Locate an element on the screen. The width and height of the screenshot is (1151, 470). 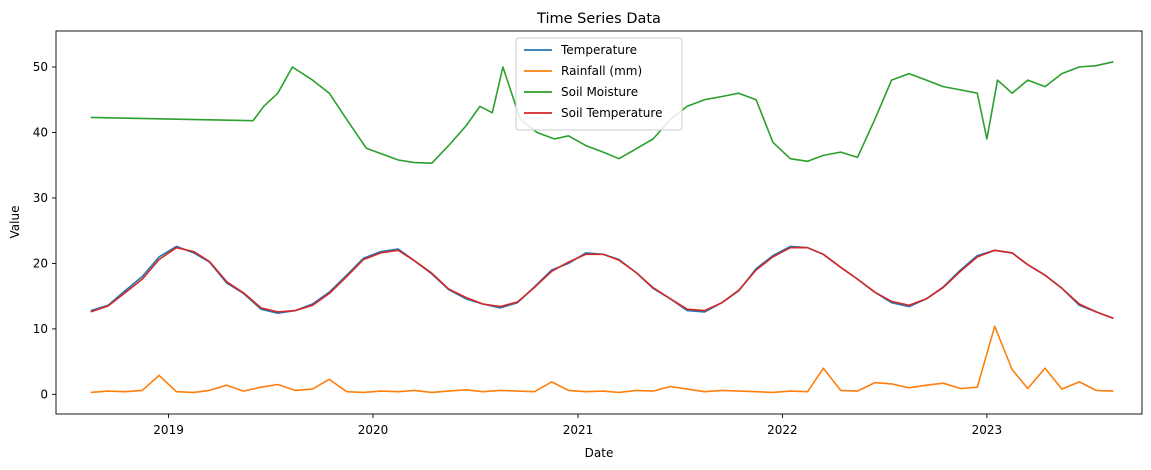
legend-label: Soil Temperature is located at coordinates (611, 113).